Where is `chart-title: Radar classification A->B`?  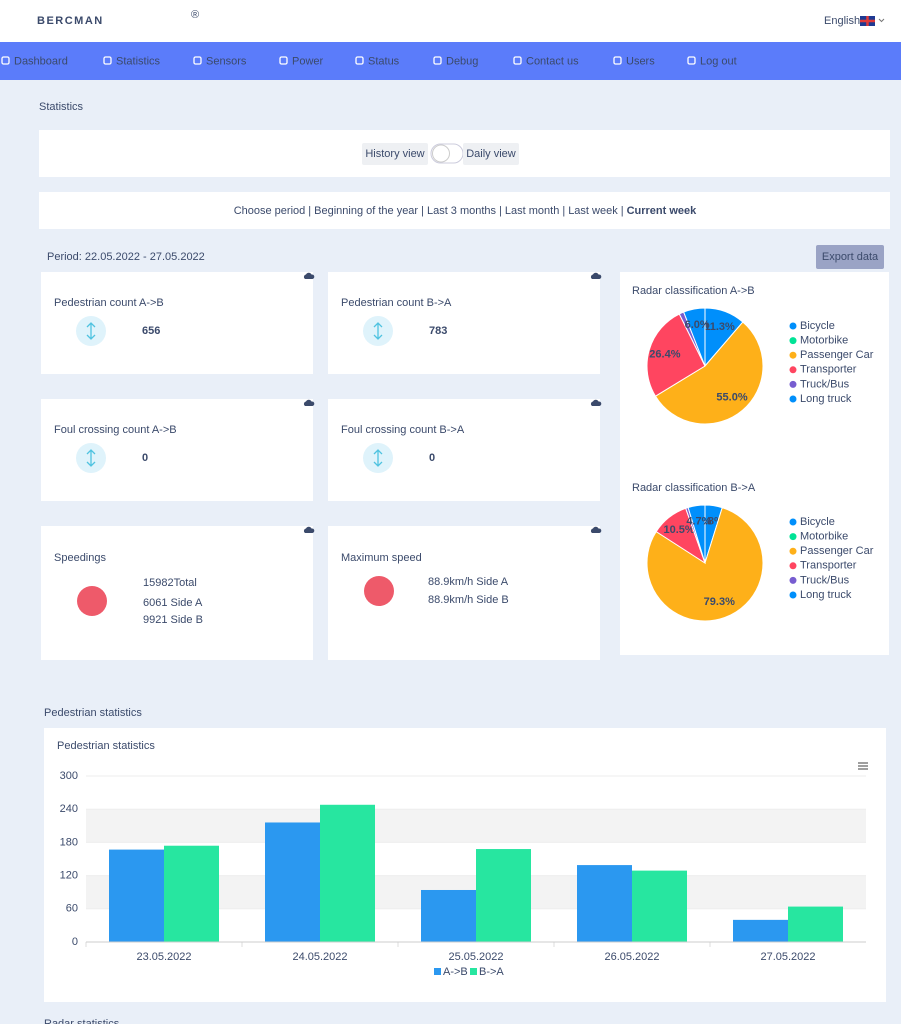 chart-title: Radar classification A->B is located at coordinates (693, 291).